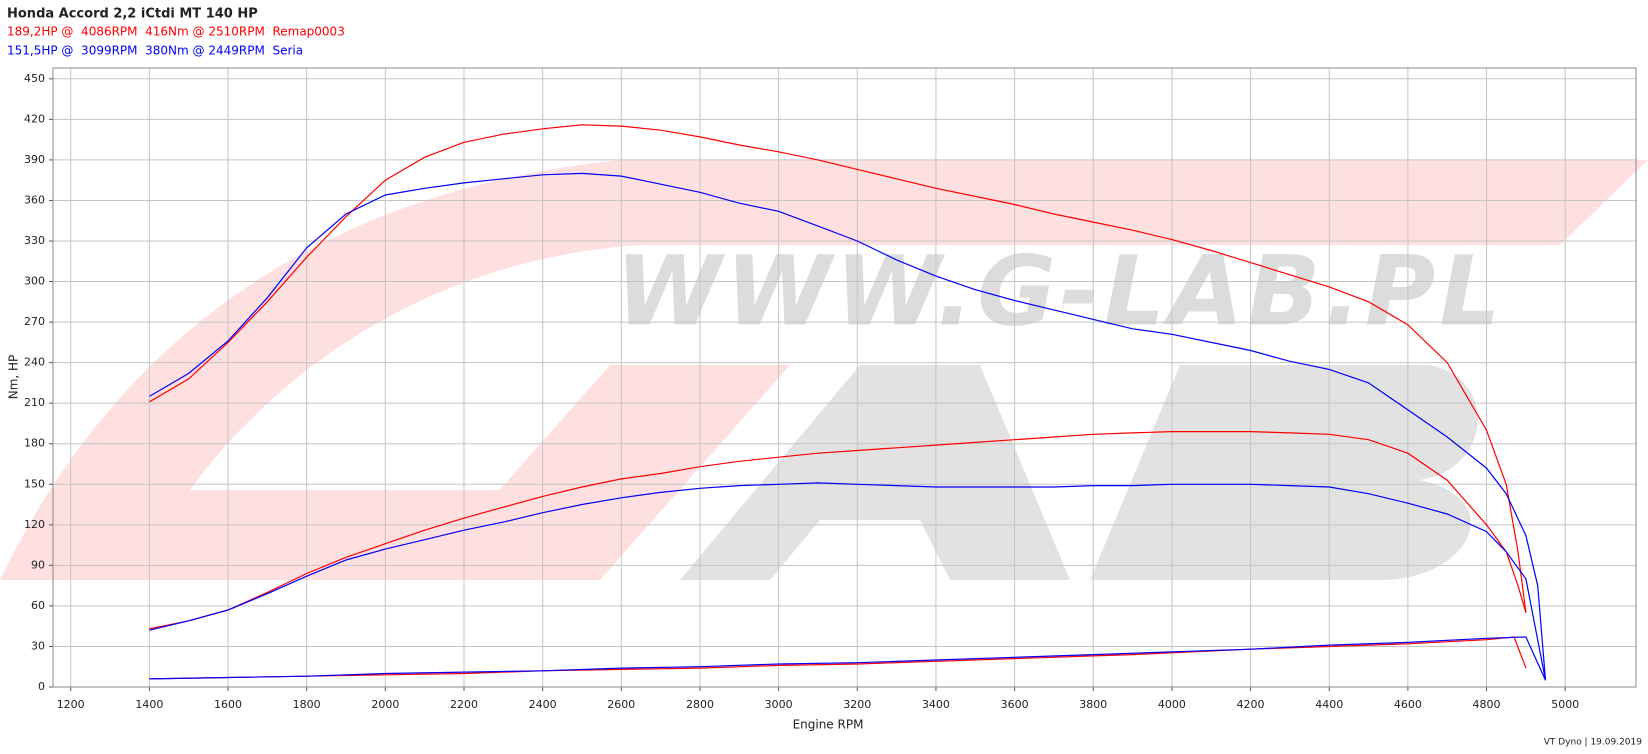 Image resolution: width=1648 pixels, height=754 pixels. Describe the element at coordinates (34, 281) in the screenshot. I see `y-tick-label: 300` at that location.